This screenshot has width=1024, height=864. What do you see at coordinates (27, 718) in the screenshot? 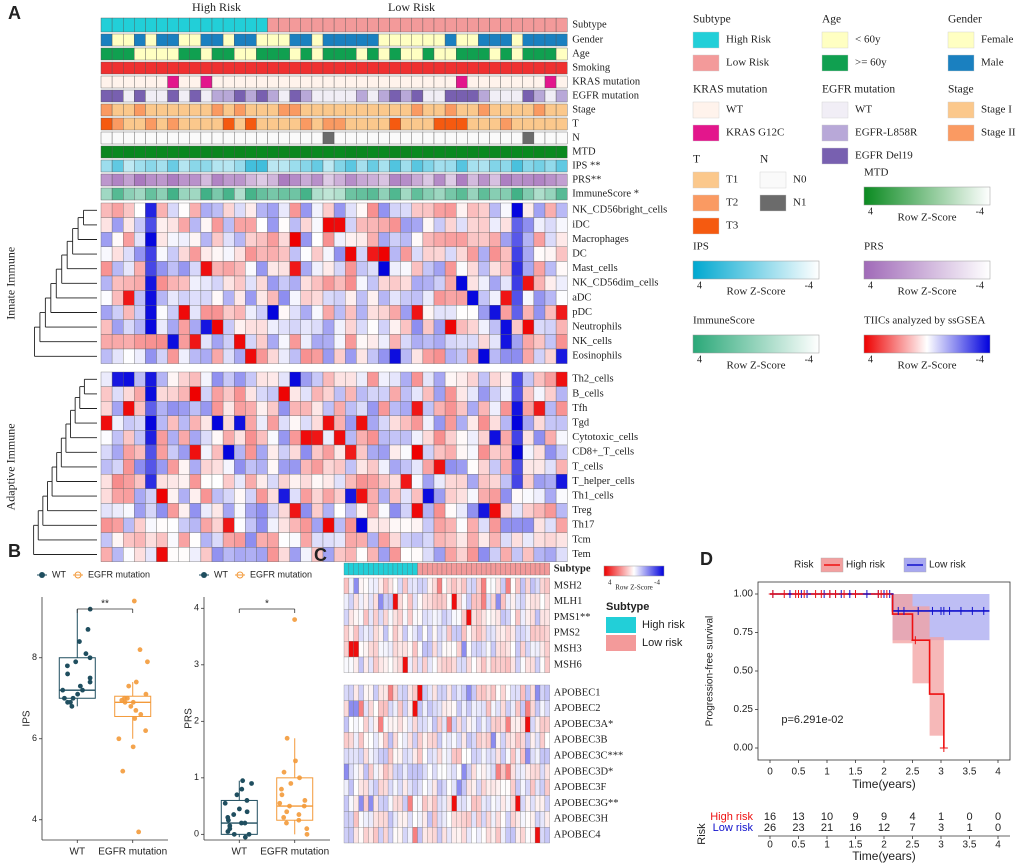
I see `ips-y-label: IPS` at bounding box center [27, 718].